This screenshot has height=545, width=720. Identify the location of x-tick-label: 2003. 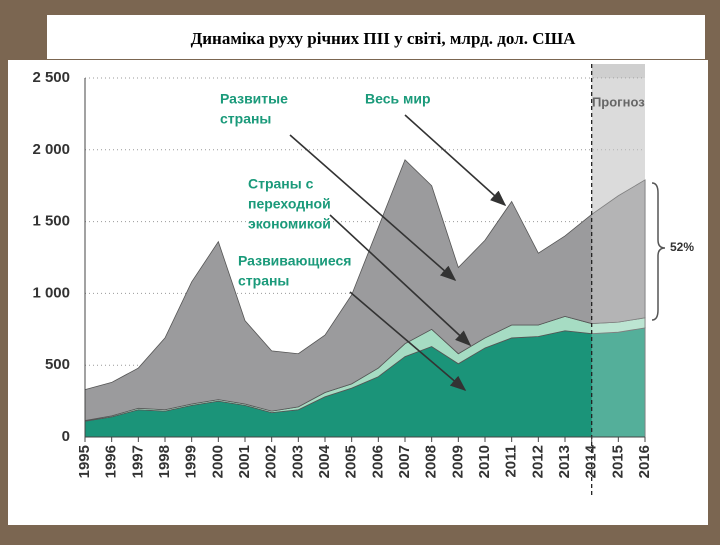
(297, 461).